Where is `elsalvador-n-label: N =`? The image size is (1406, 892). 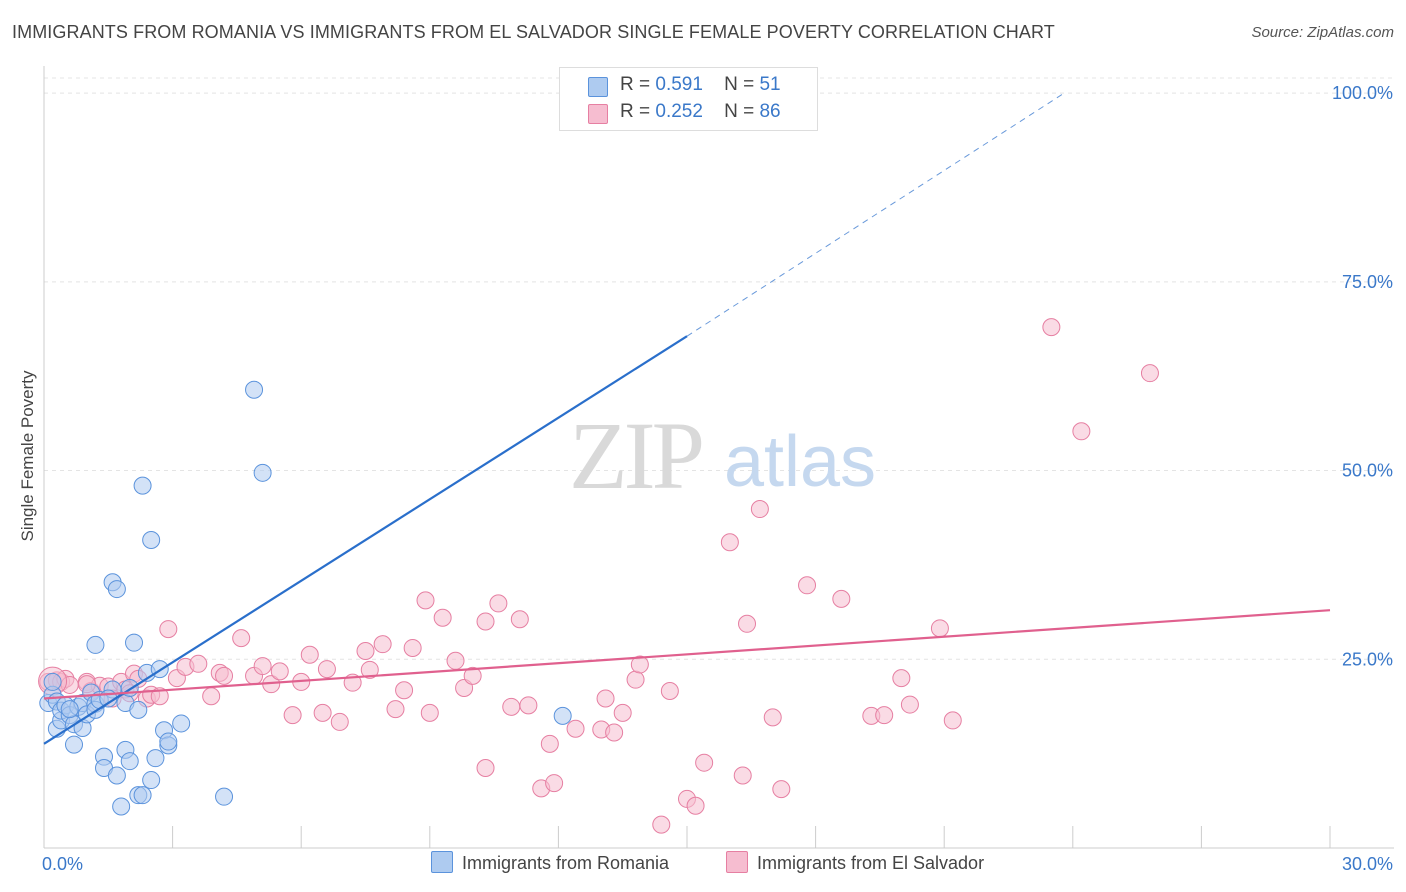 elsalvador-n-label: N = is located at coordinates (739, 111).